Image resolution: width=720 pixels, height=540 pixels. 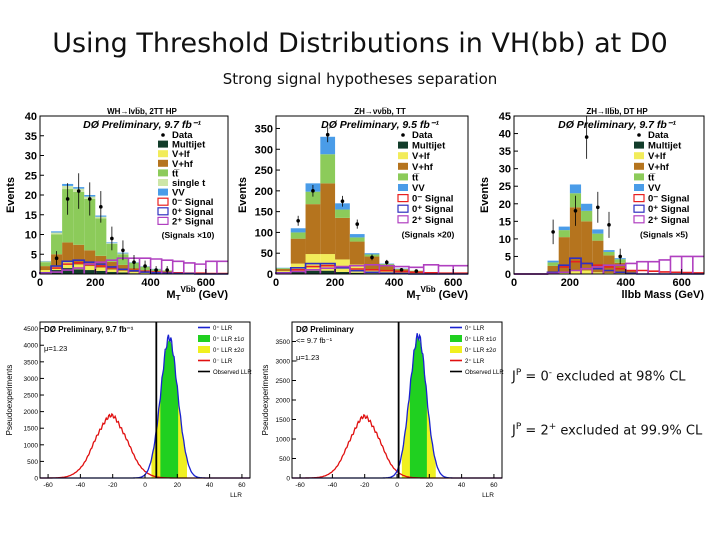 What do you see at coordinates (283, 362) in the screenshot?
I see `y-tick-label: 3000` at bounding box center [283, 362].